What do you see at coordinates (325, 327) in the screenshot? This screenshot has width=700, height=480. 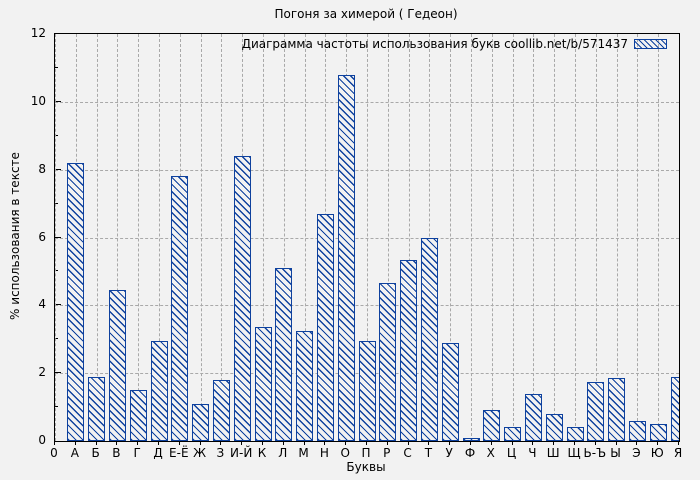 I see `bar-Н` at bounding box center [325, 327].